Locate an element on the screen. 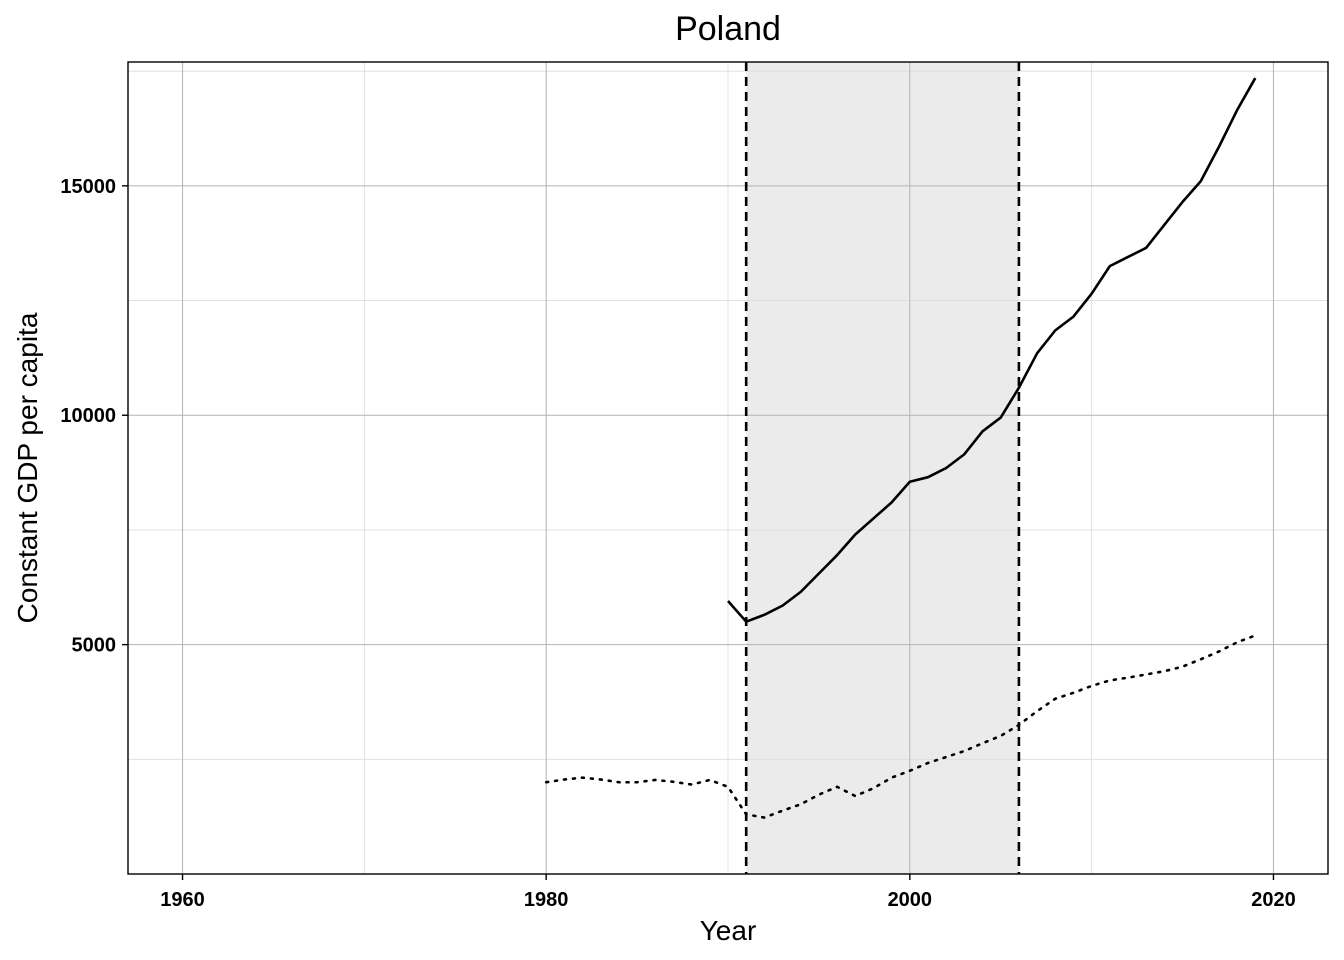 The height and width of the screenshot is (960, 1344). y-axis-title: Constant GDP per capita is located at coordinates (27, 467).